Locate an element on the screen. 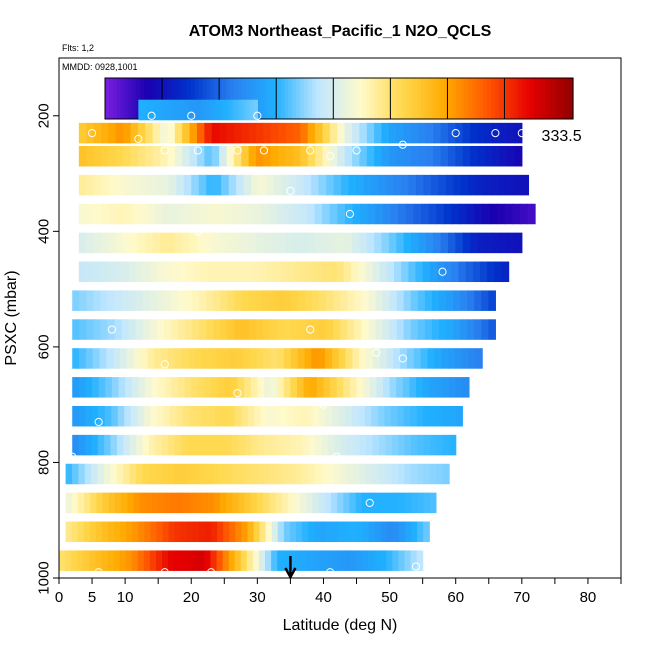 The height and width of the screenshot is (650, 650). latitude-marker-arrow is located at coordinates (290, 568).